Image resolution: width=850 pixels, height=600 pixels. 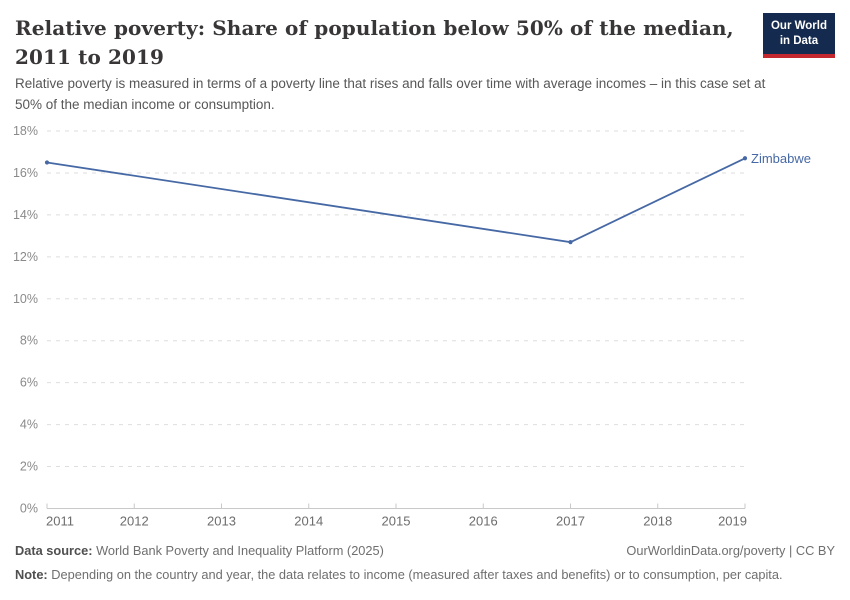 I want to click on owid-logo: Our World in Data, so click(x=798, y=35).